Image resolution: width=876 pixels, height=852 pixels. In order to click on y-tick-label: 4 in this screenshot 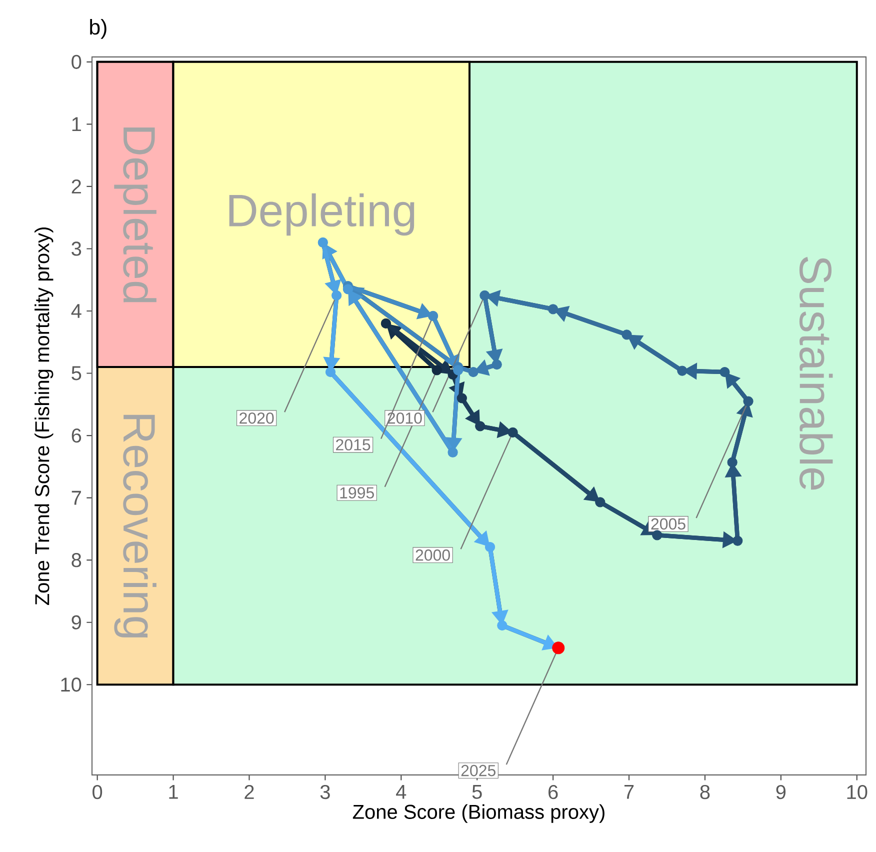, I will do `click(76, 311)`.